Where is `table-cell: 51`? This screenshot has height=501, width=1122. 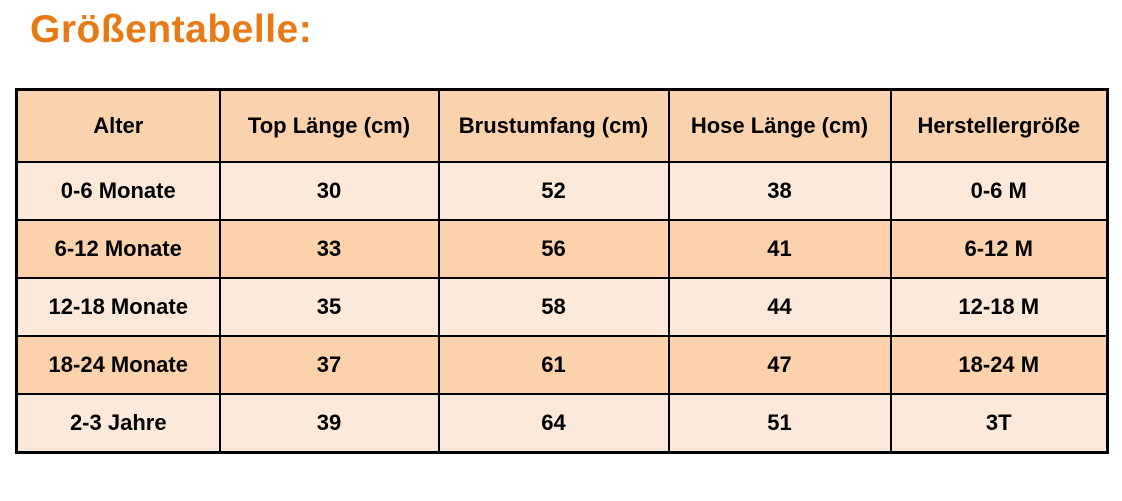 table-cell: 51 is located at coordinates (779, 423).